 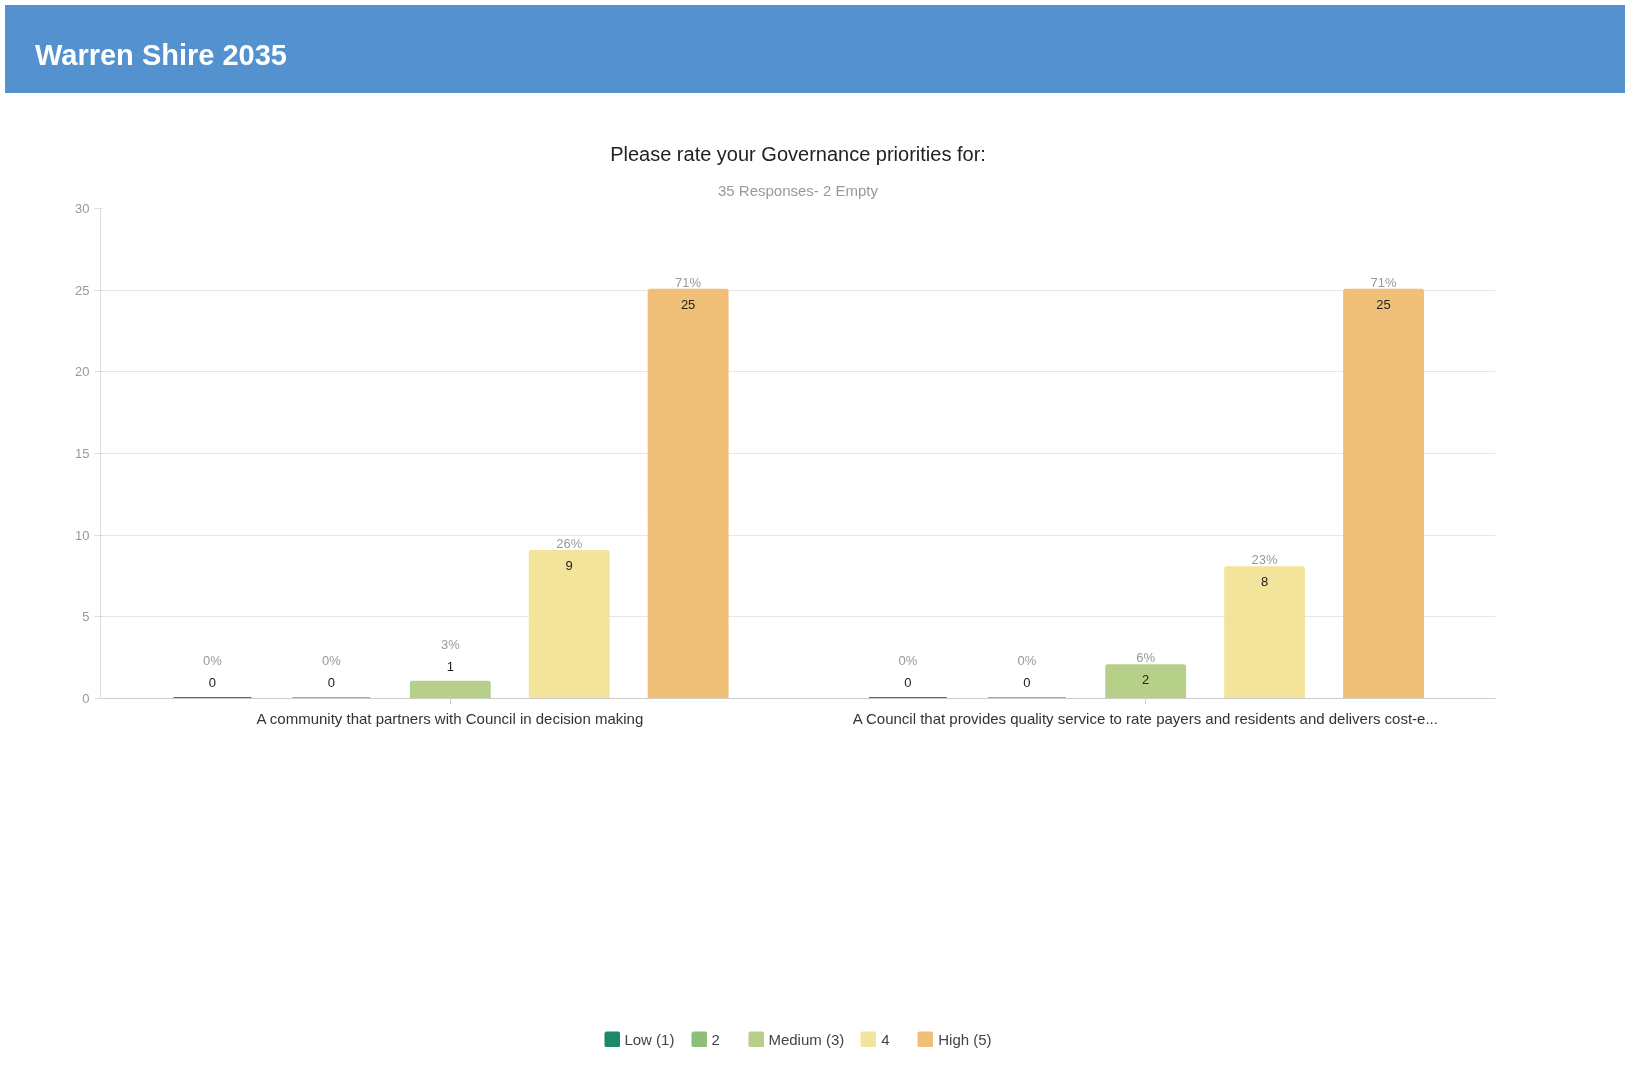 I want to click on data-label: 2, so click(x=1146, y=680).